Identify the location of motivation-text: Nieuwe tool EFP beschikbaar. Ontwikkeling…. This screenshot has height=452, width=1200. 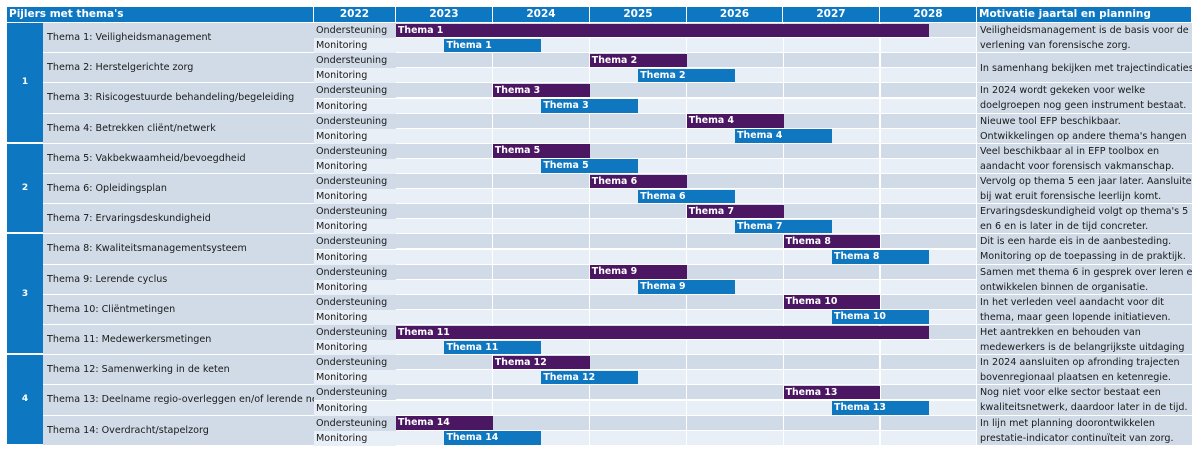
(1084, 128).